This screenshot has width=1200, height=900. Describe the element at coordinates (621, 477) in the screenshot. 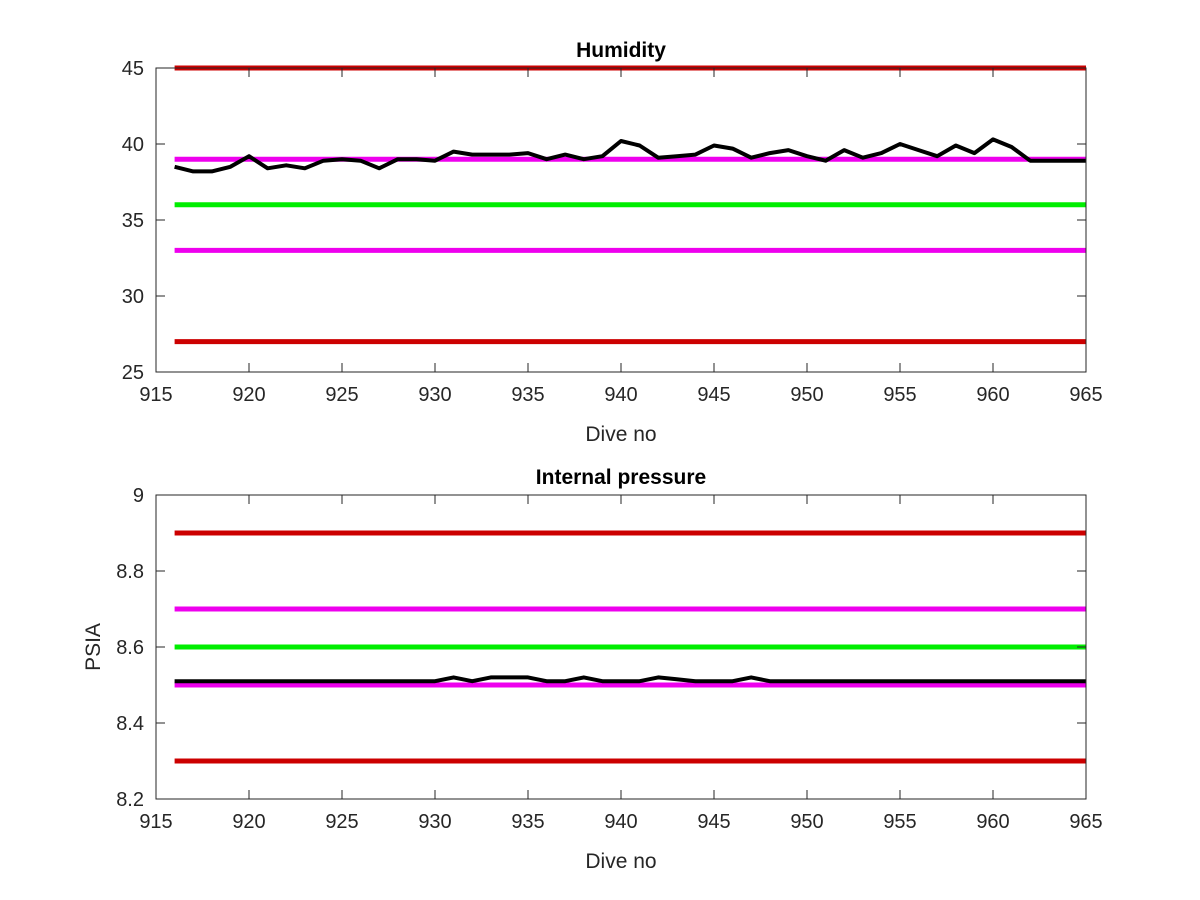

I see `chart-title: Internal pressure` at that location.